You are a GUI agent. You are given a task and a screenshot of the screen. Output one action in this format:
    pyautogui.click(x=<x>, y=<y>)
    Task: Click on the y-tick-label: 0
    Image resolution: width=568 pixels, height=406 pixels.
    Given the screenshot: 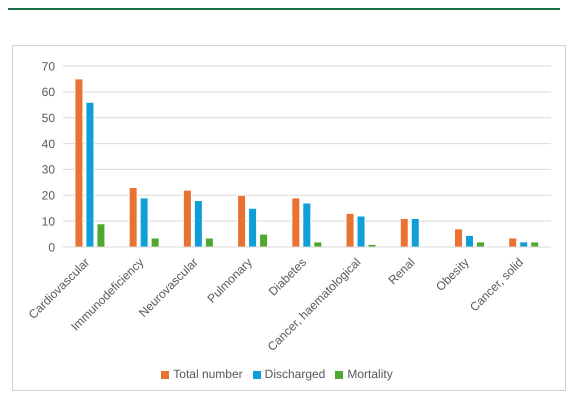 What is the action you would take?
    pyautogui.click(x=52, y=247)
    